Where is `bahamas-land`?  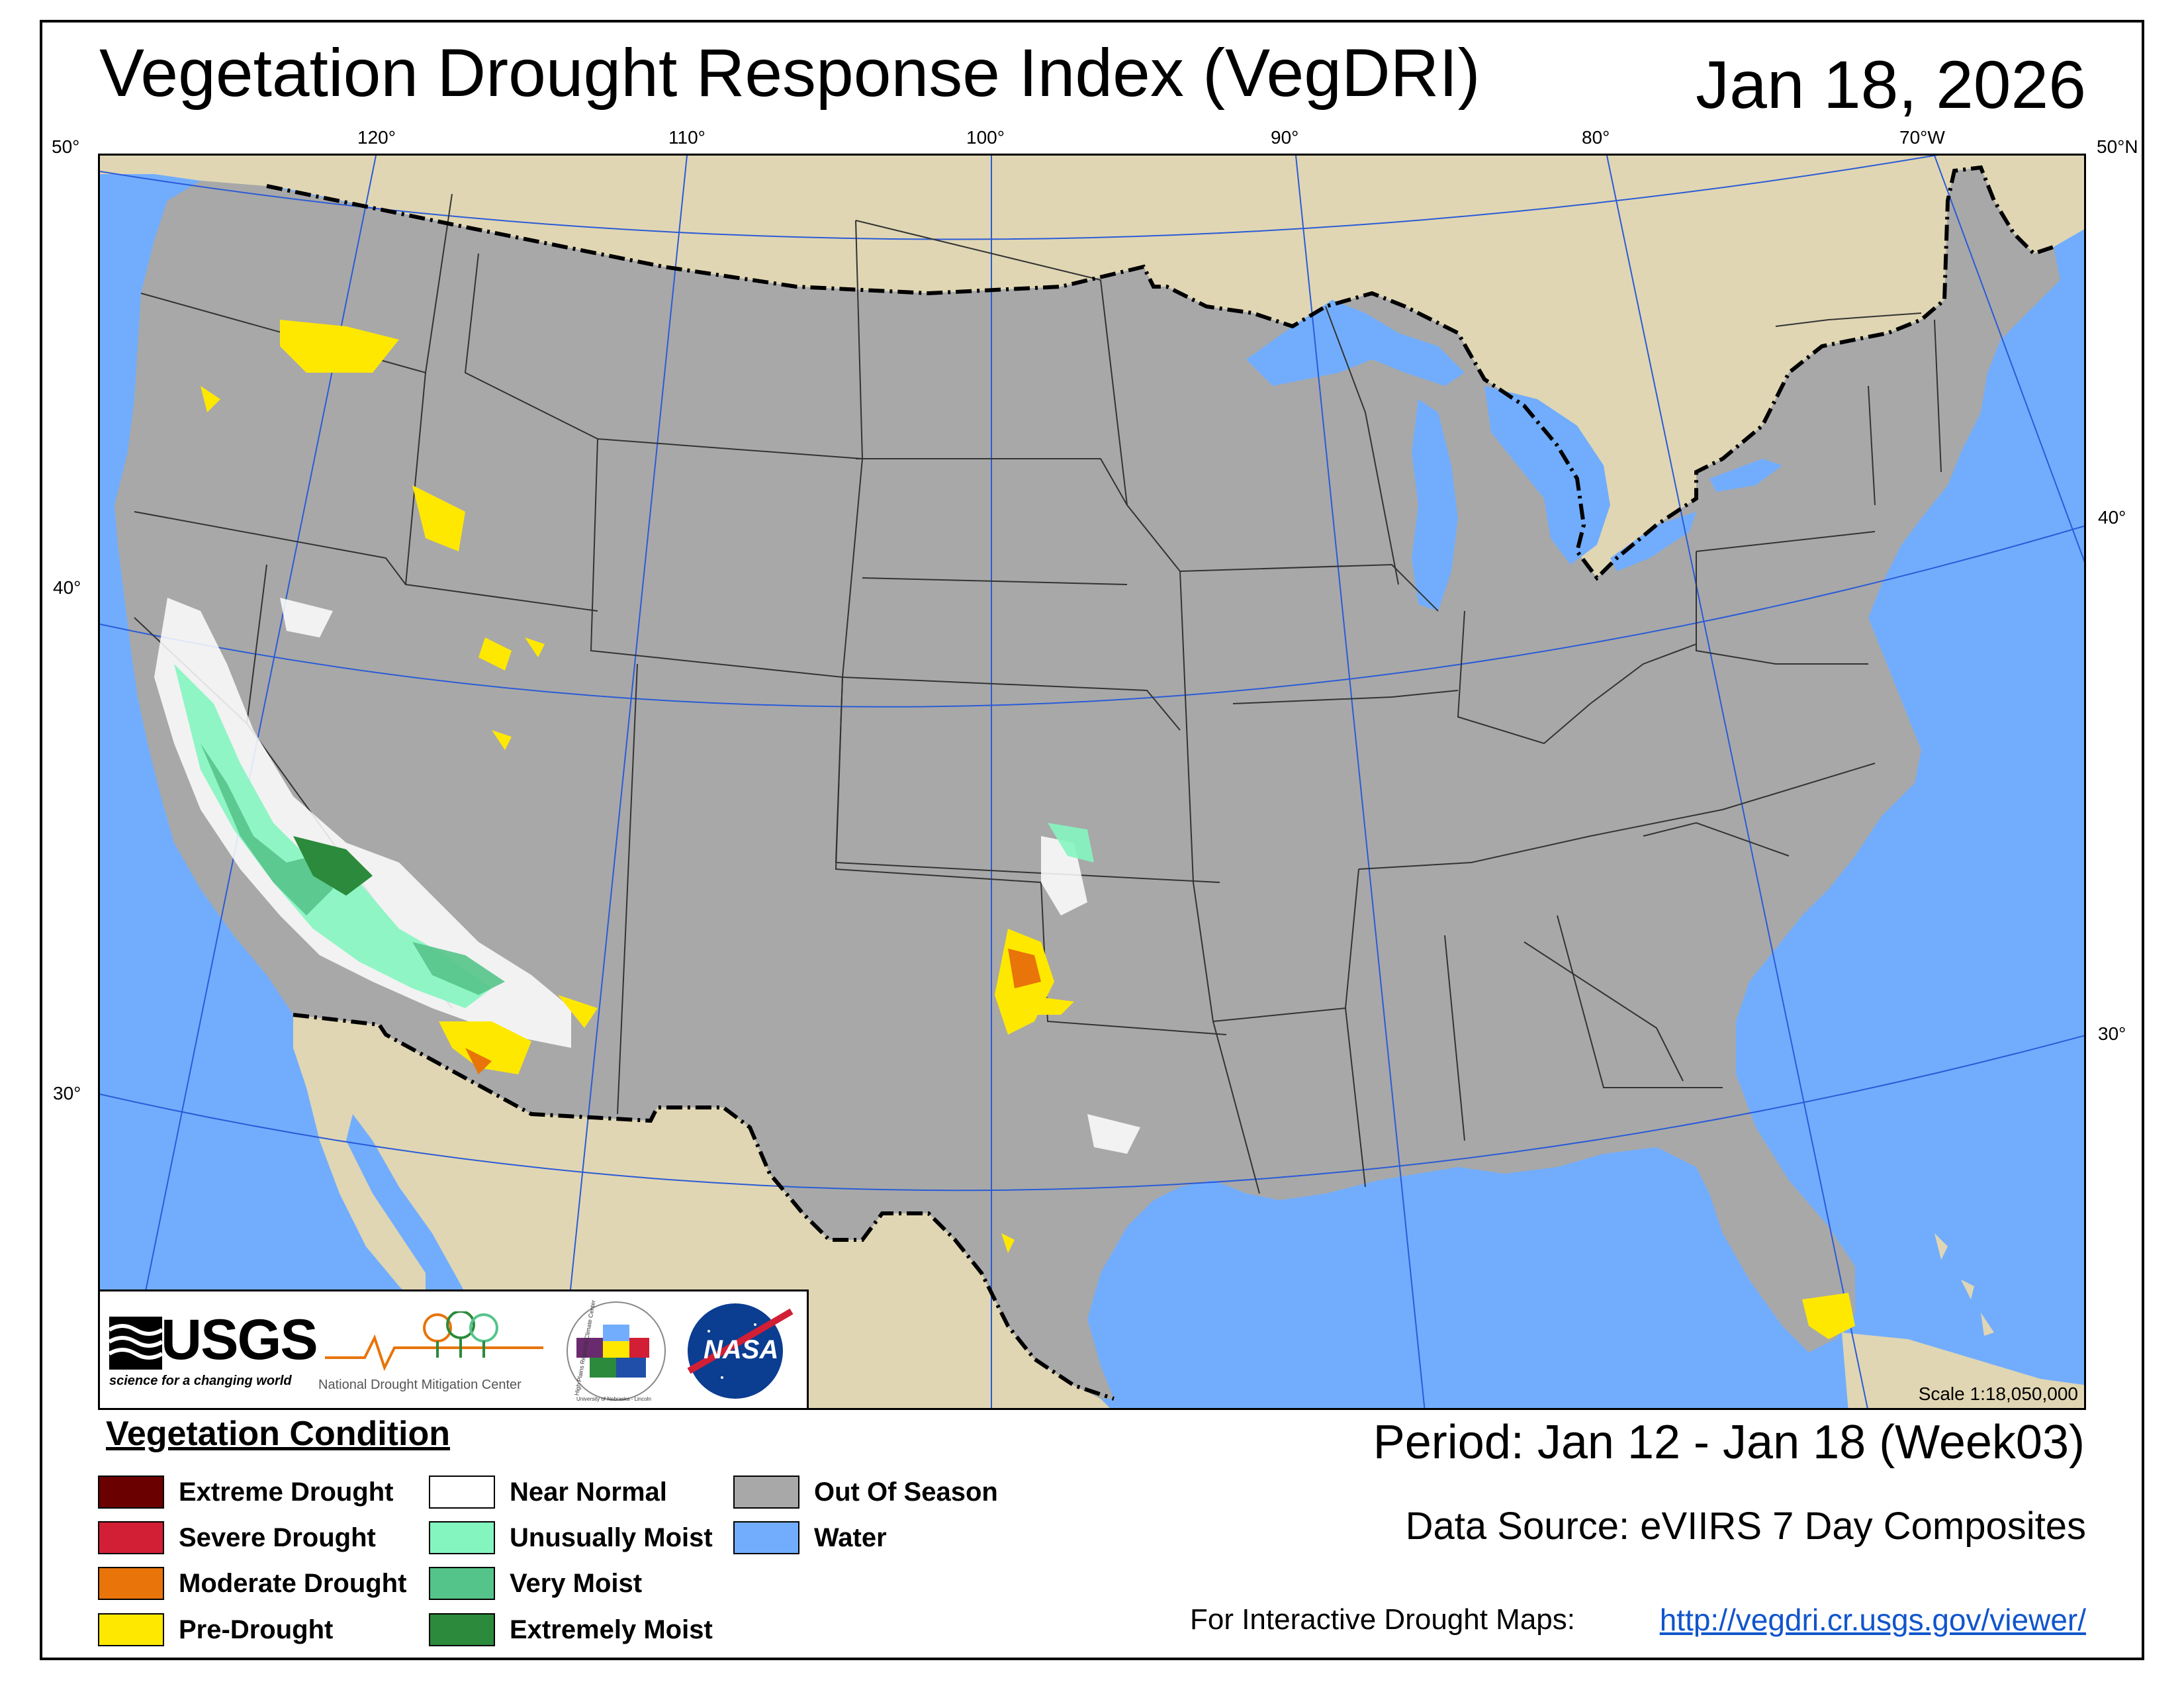
bahamas-land is located at coordinates (1964, 1284).